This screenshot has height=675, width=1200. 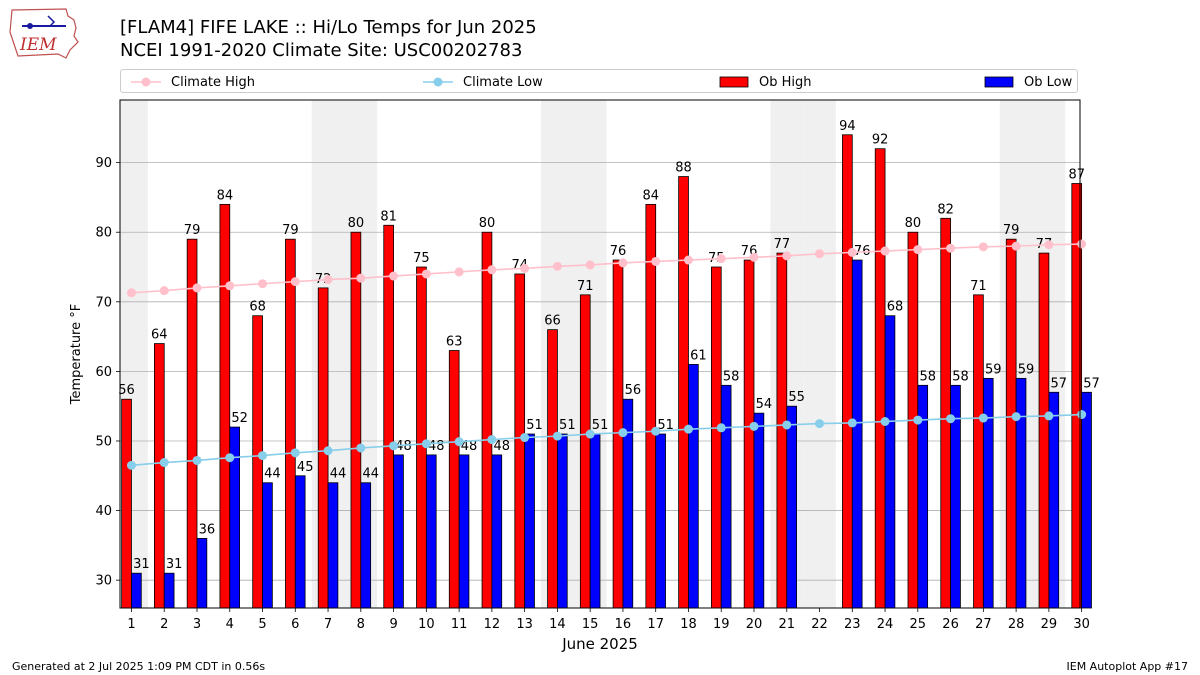 What do you see at coordinates (895, 307) in the screenshot?
I see `ob-low-label: 68` at bounding box center [895, 307].